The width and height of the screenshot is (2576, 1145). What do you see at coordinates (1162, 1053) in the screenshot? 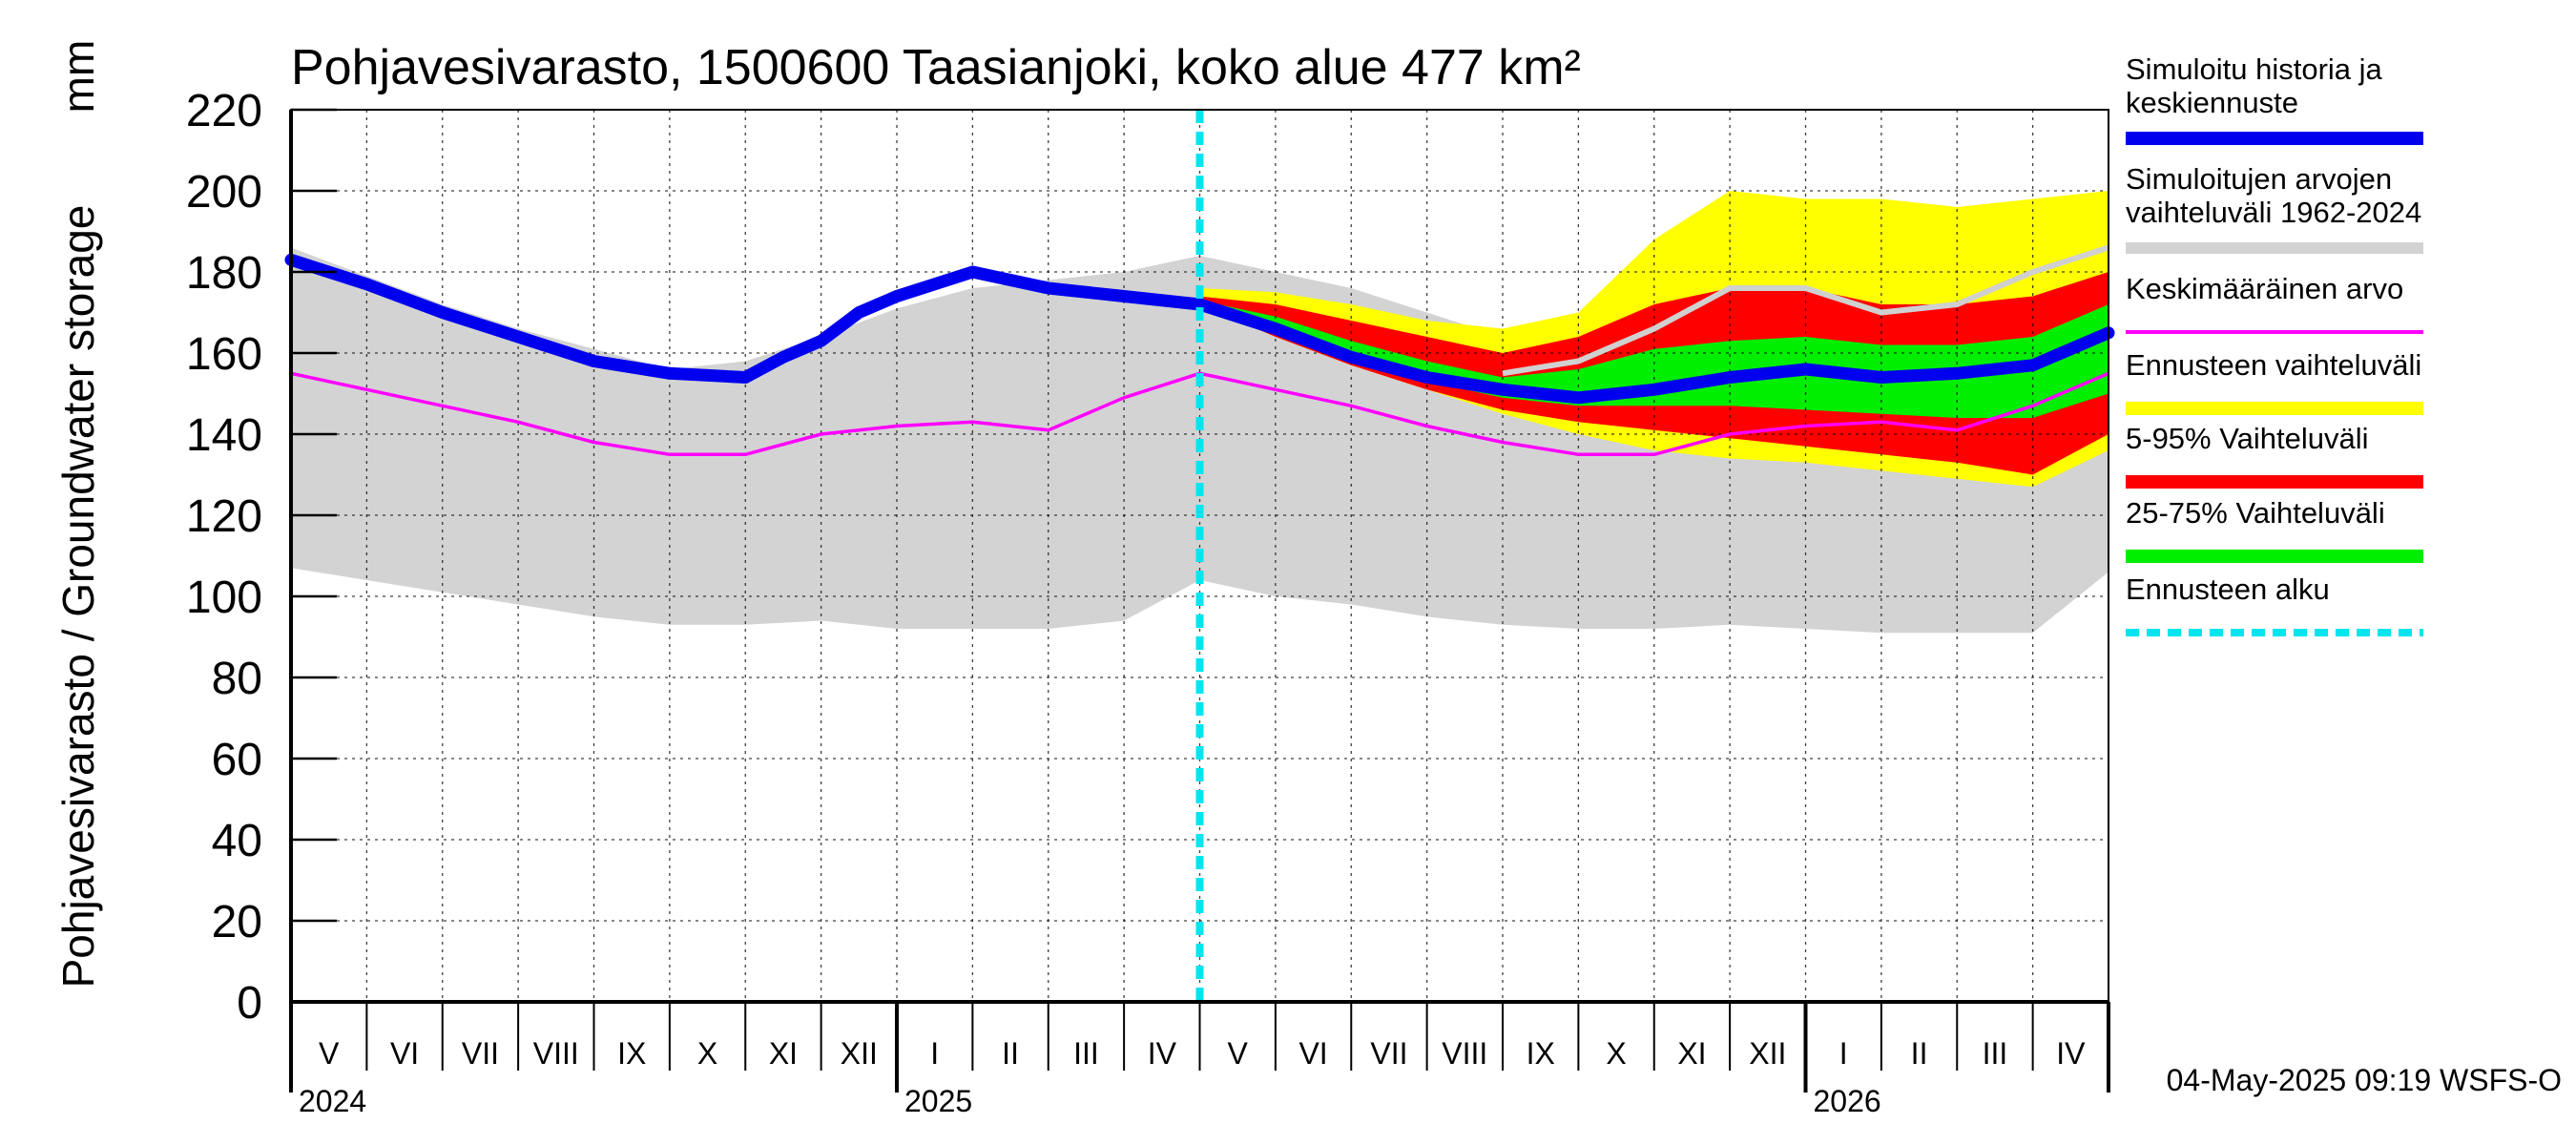
I see `month-label-11: IV` at bounding box center [1162, 1053].